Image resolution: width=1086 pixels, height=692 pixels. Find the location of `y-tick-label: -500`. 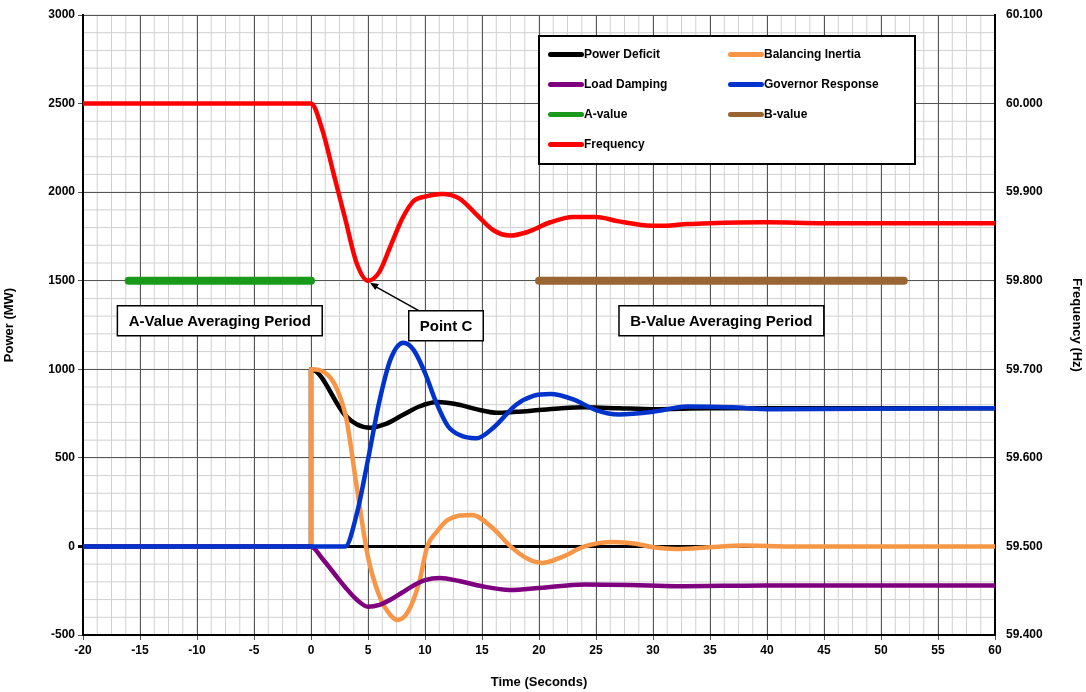

y-tick-label: -500 is located at coordinates (63, 634).